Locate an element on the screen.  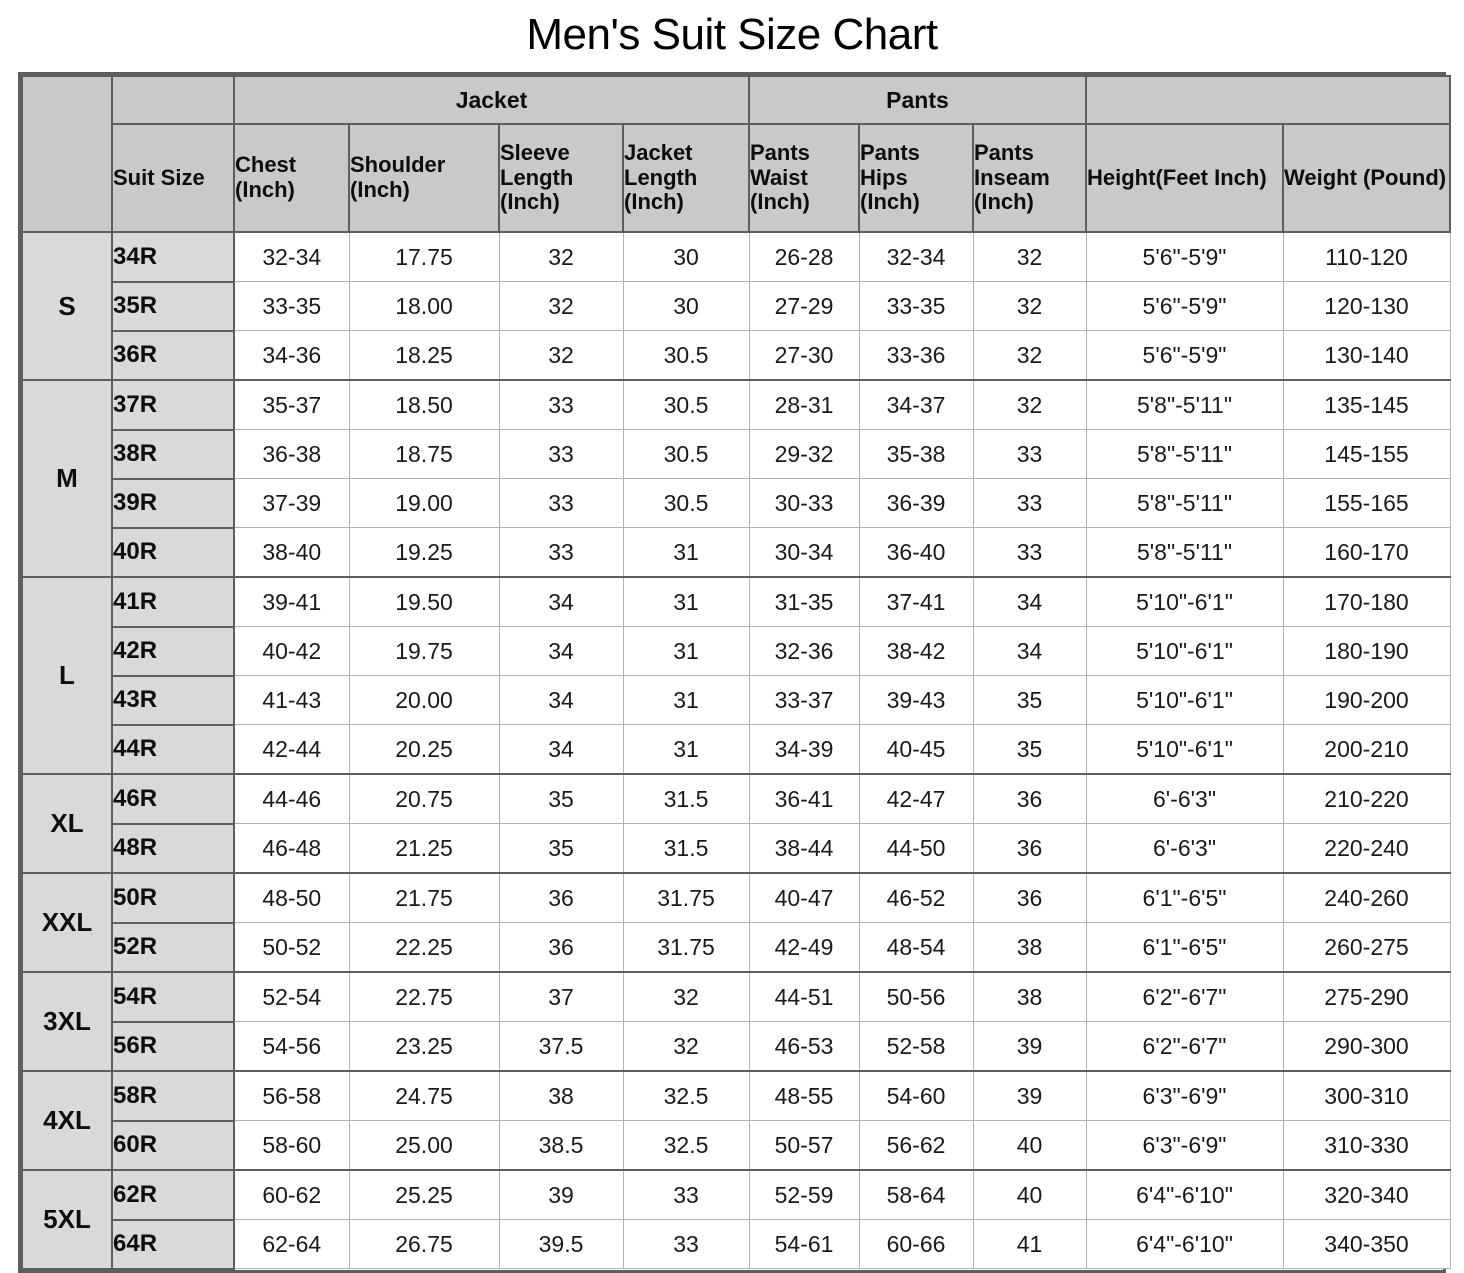
cell-shoulder: 25.00 is located at coordinates (424, 1145).